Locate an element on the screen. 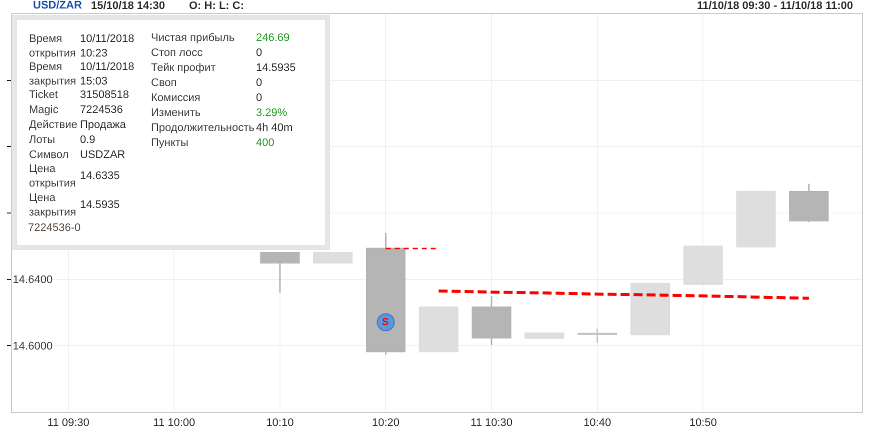 This screenshot has height=430, width=879. text: 0.9 is located at coordinates (88, 140).